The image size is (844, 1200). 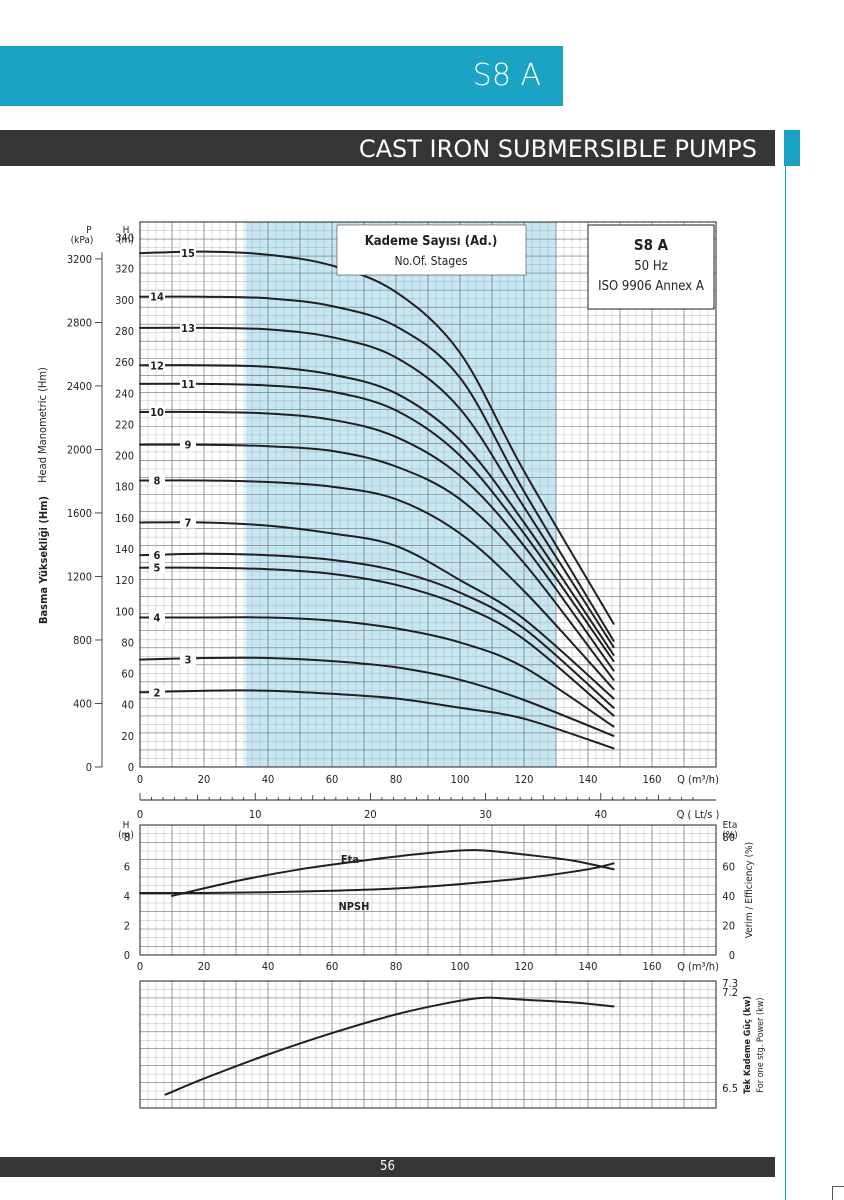 What do you see at coordinates (332, 779) in the screenshot?
I see `x-tick-label: 60` at bounding box center [332, 779].